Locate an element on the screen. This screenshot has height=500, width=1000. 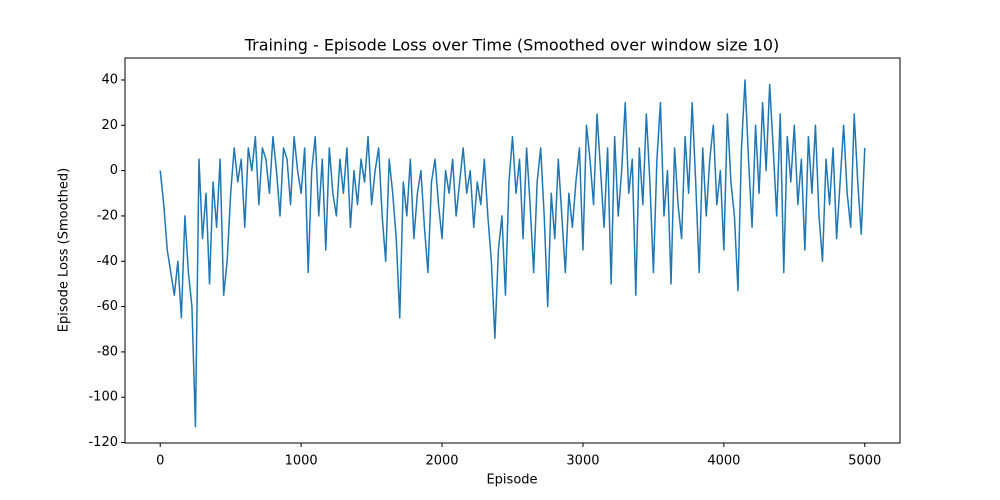
x-tick-label: 2000 is located at coordinates (441, 461).